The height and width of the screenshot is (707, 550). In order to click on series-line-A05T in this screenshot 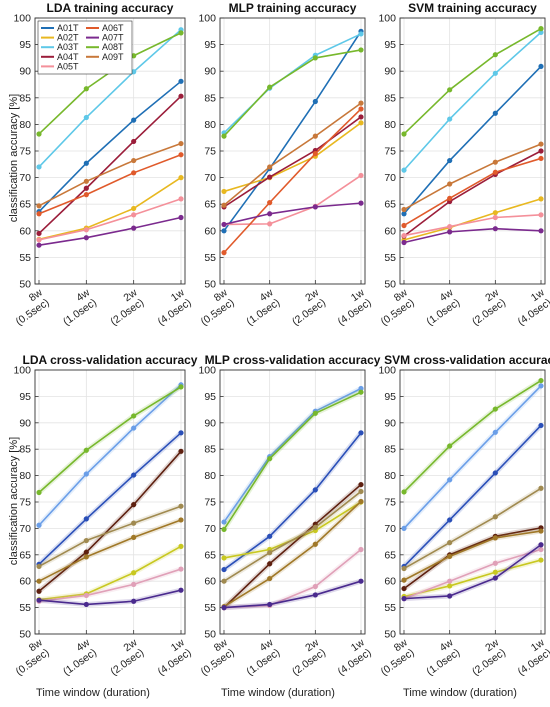, I will do `click(110, 585)`.